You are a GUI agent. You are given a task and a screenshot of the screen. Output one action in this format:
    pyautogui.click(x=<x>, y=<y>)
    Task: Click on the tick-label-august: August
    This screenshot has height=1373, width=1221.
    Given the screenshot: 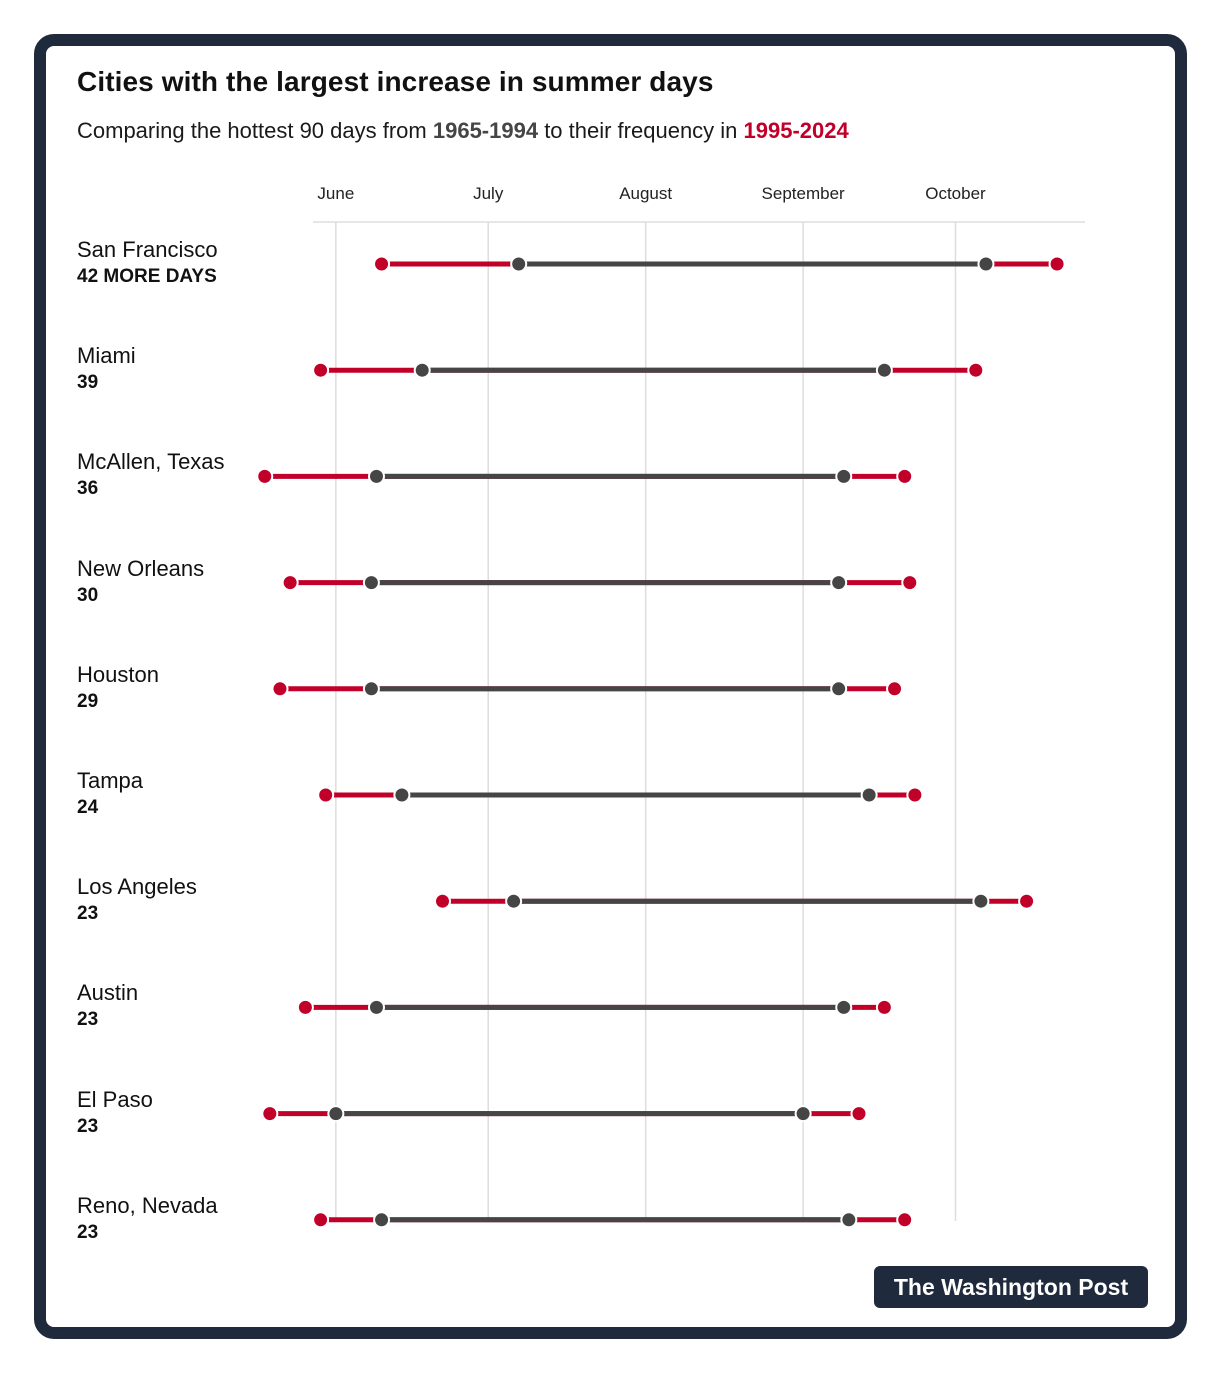 What is the action you would take?
    pyautogui.click(x=645, y=193)
    